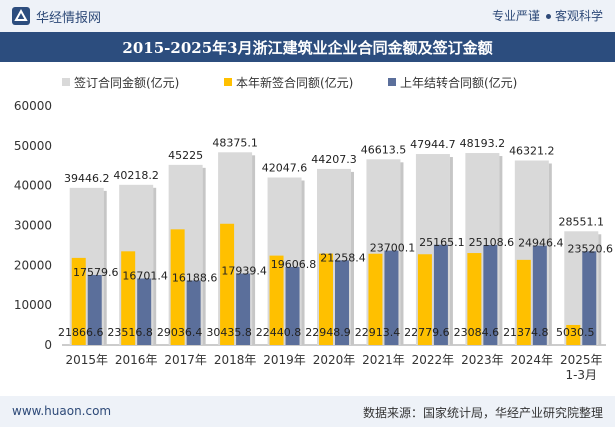  What do you see at coordinates (62, 411) in the screenshot?
I see `website-link: www.huaon.com` at bounding box center [62, 411].